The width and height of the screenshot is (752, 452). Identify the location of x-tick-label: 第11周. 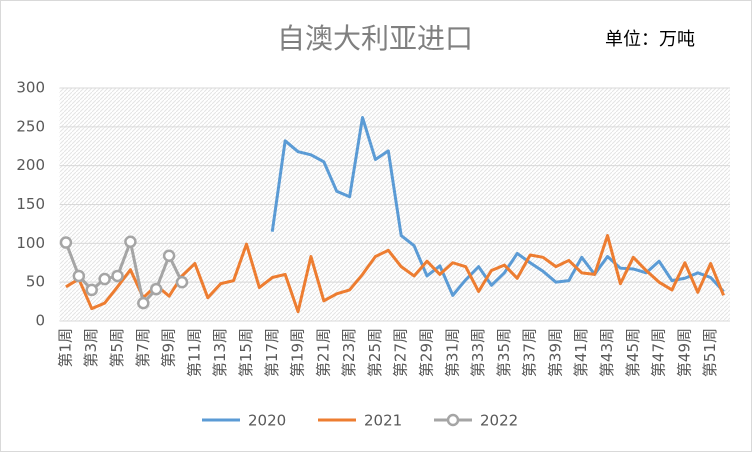
(194, 352).